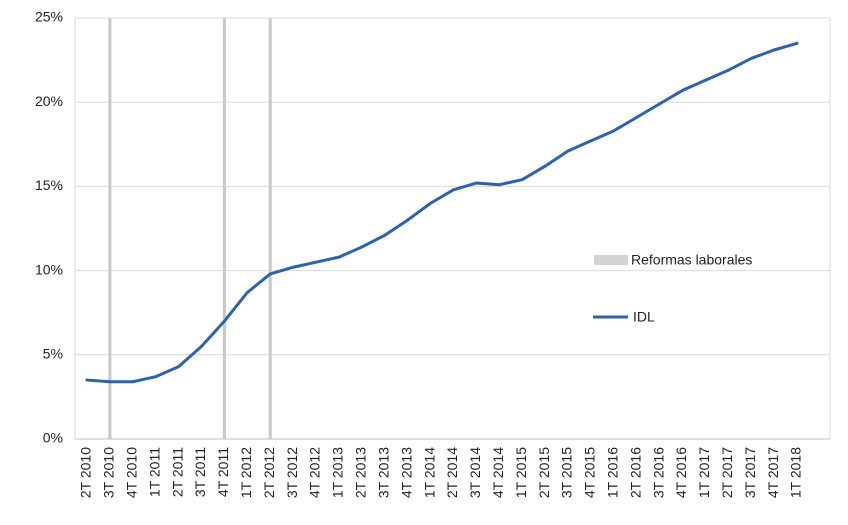  I want to click on x-tick-label: 1T 2011, so click(154, 472).